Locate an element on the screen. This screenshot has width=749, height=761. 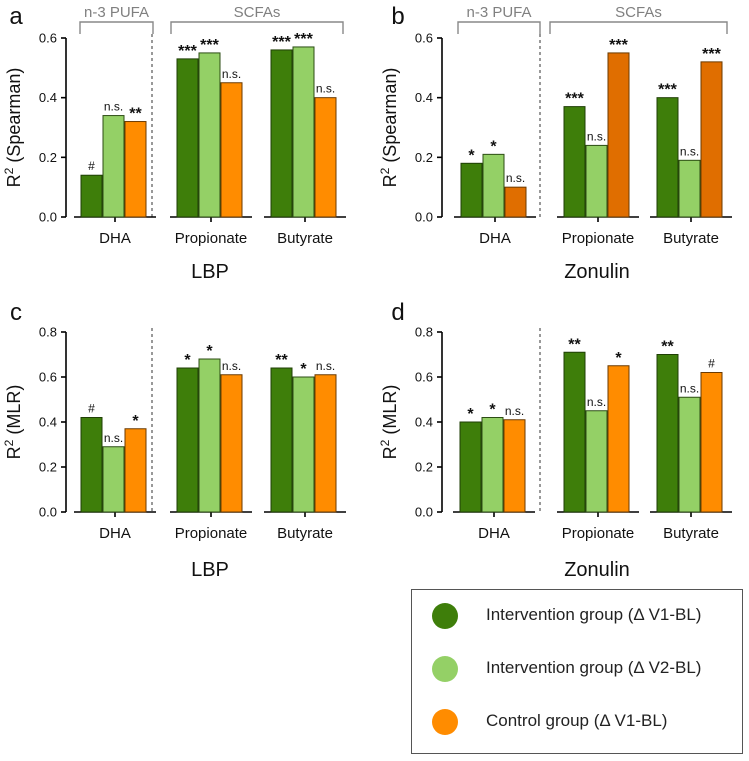
legend-swatch-intervention-v2 is located at coordinates (445, 669).